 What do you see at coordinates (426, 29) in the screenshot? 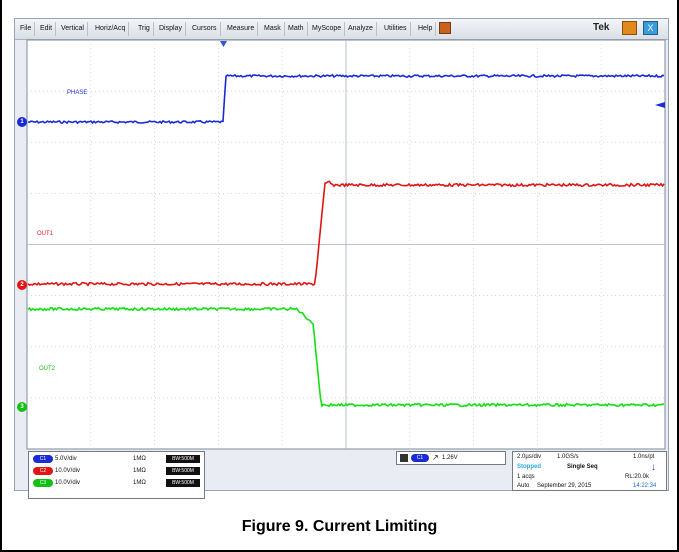
I see `menu-help: Help` at bounding box center [426, 29].